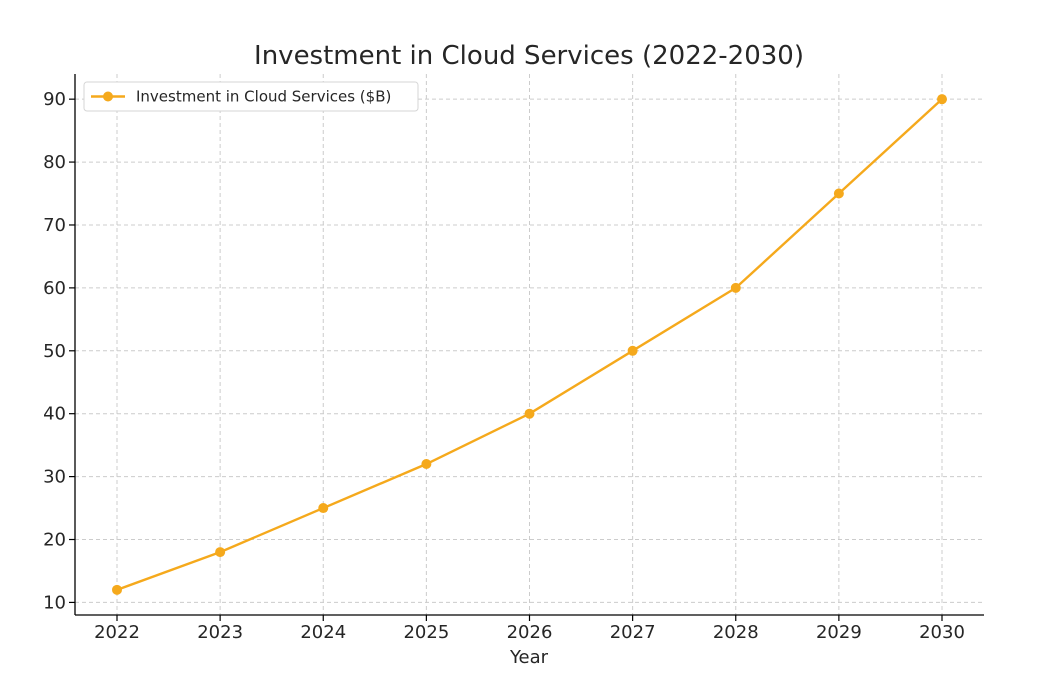 This screenshot has height=692, width=1053. What do you see at coordinates (54, 99) in the screenshot?
I see `y-tick-label: 90` at bounding box center [54, 99].